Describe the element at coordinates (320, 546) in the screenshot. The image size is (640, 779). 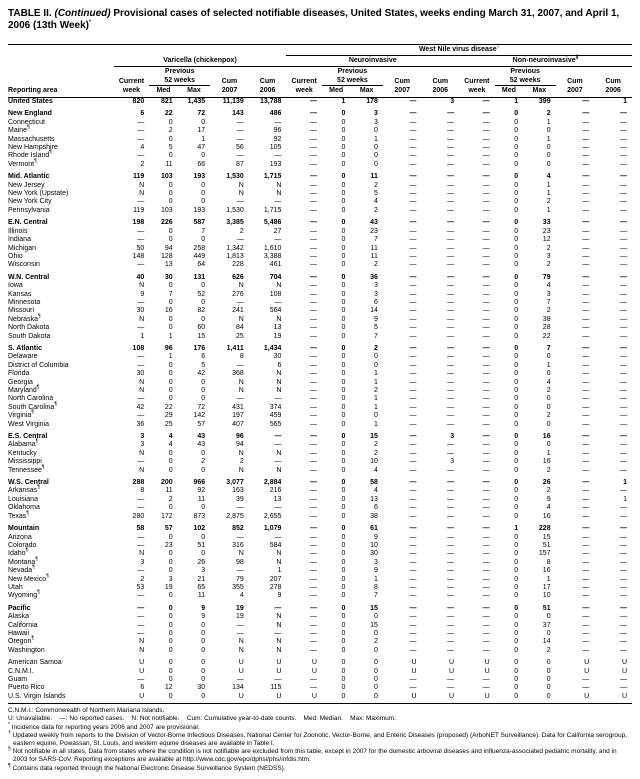
I see `table-row: Colorado — 23 51 316 584 — 0 10 — — — 0 51 — —` at that location.